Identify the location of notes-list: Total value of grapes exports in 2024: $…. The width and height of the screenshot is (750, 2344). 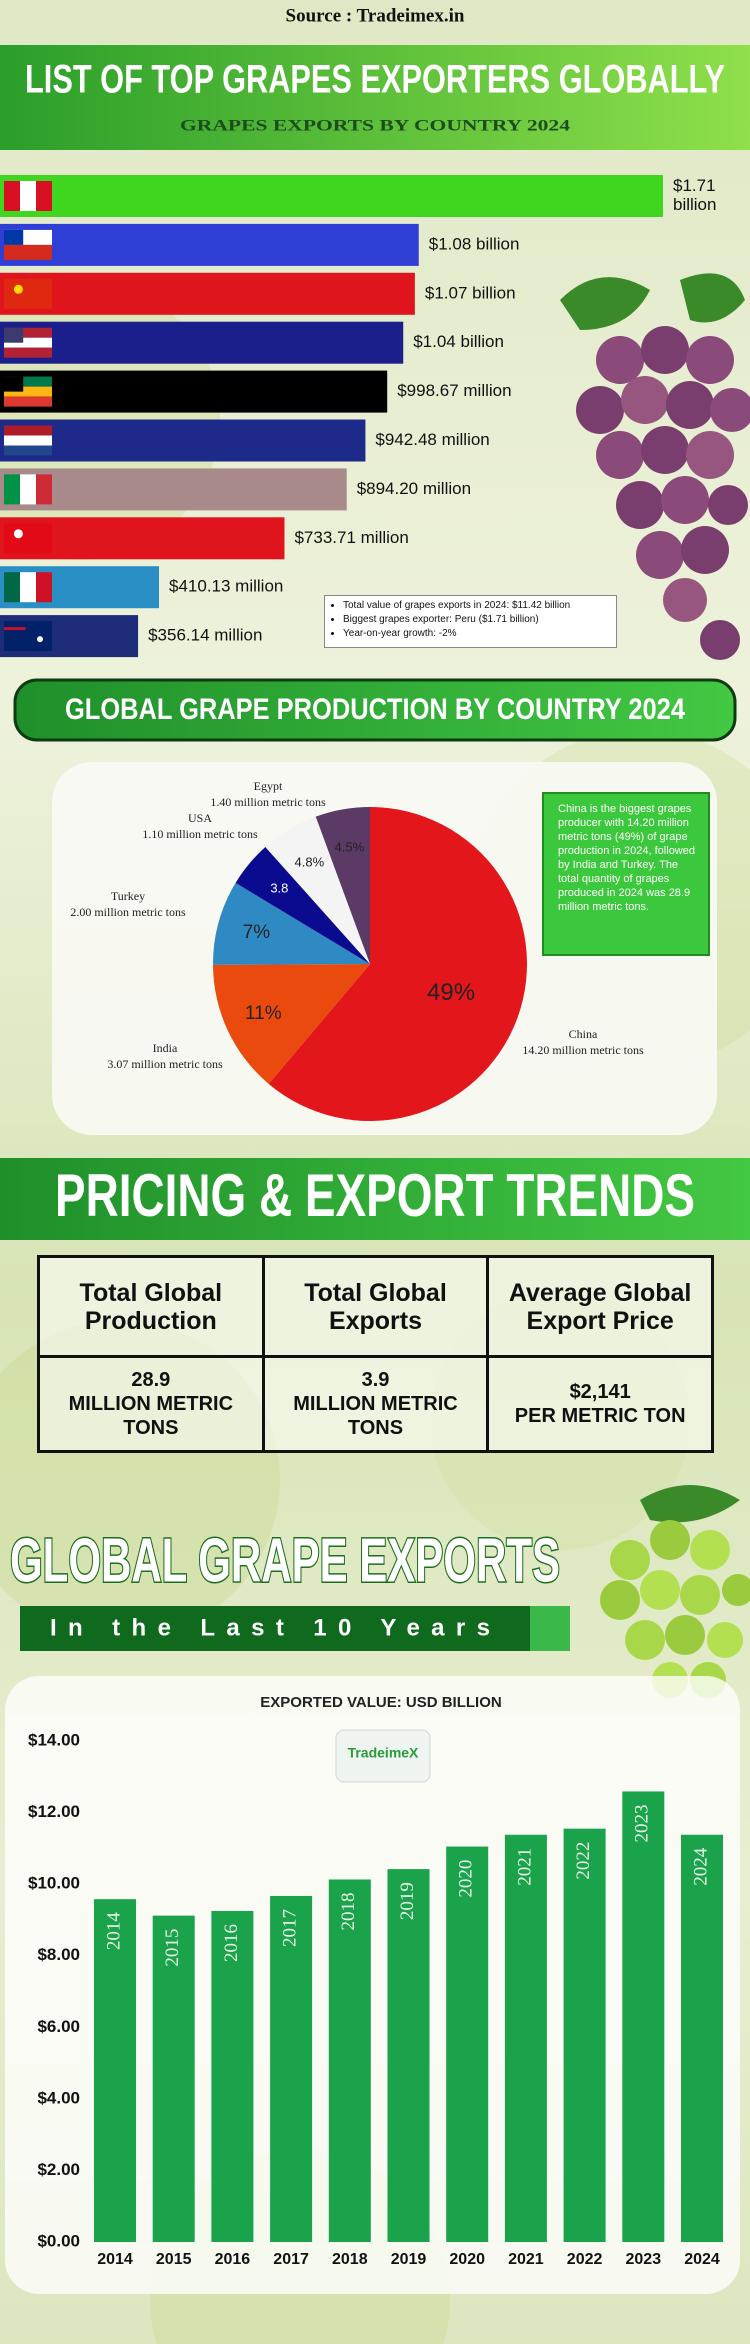
(470, 620).